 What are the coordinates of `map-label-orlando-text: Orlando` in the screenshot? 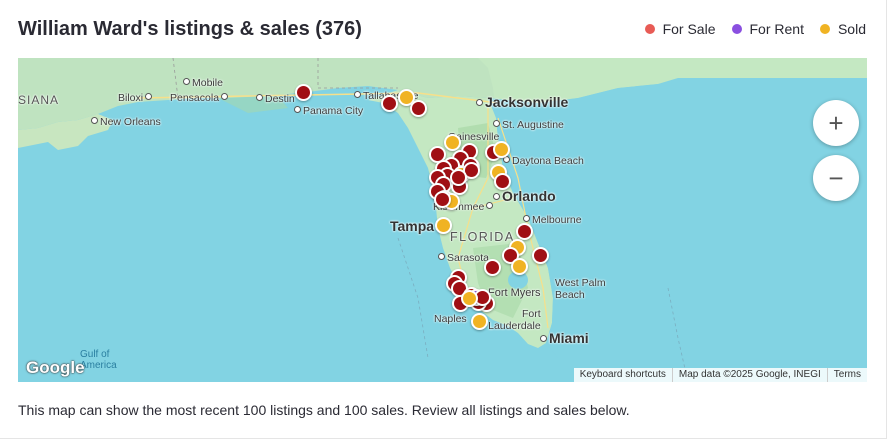 It's located at (529, 196).